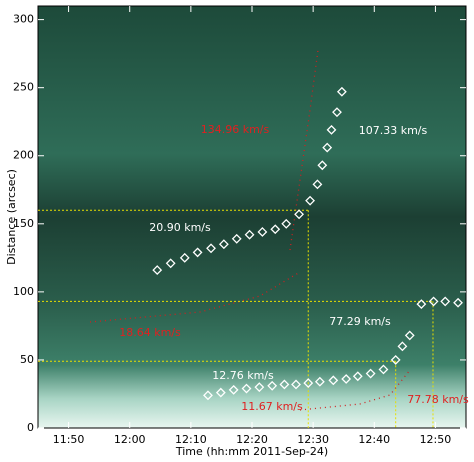 The image size is (474, 462). Describe the element at coordinates (235, 129) in the screenshot. I see `annotation: 134.96 km/s` at that location.